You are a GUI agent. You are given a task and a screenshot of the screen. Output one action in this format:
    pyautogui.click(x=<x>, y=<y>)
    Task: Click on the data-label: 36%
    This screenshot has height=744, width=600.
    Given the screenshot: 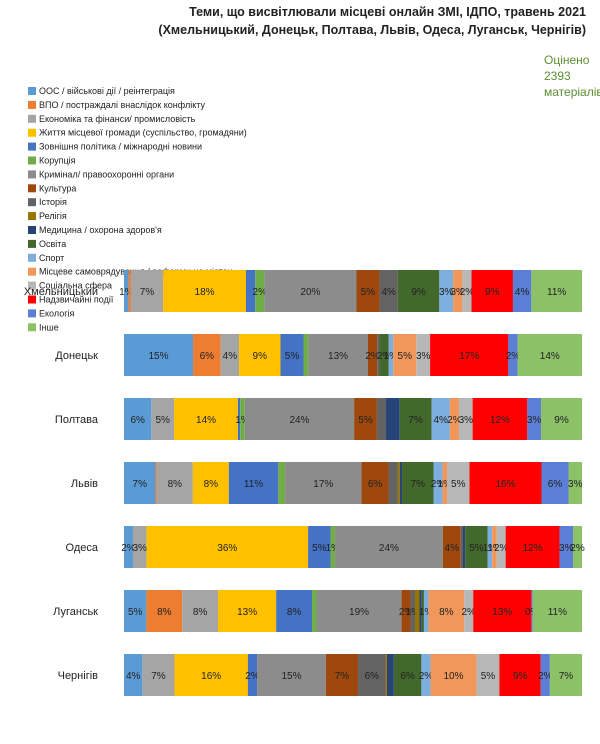 What is the action you would take?
    pyautogui.click(x=227, y=548)
    